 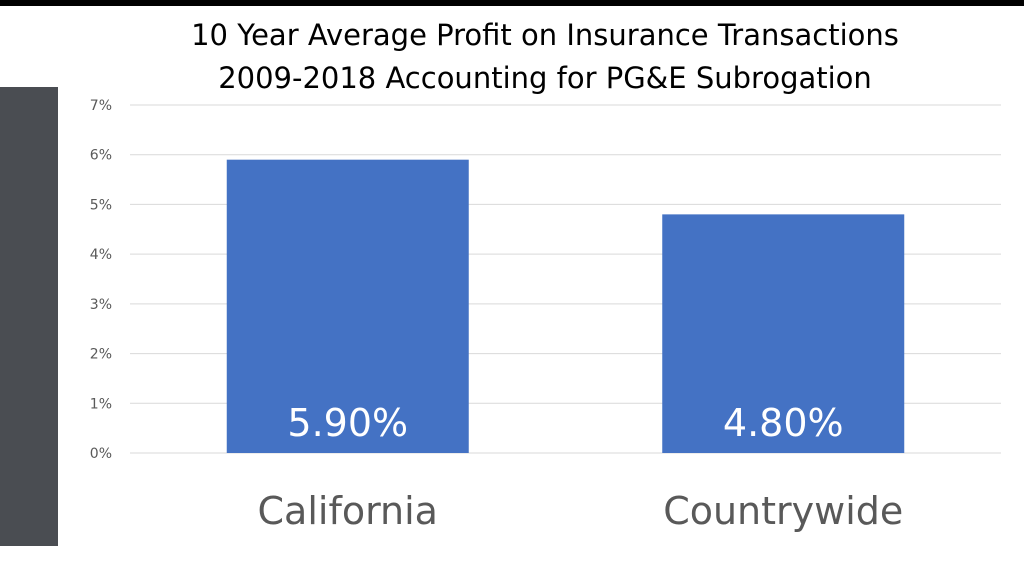 I want to click on y-tick-label: 7%, so click(x=101, y=106).